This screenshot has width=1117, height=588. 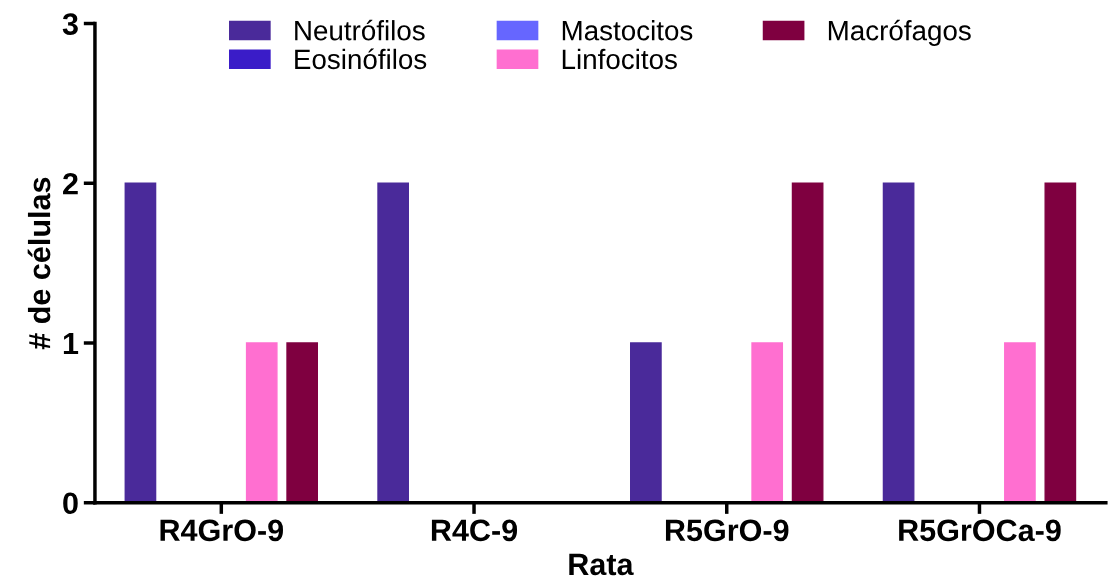 What do you see at coordinates (70, 184) in the screenshot?
I see `y-tick-label: 2` at bounding box center [70, 184].